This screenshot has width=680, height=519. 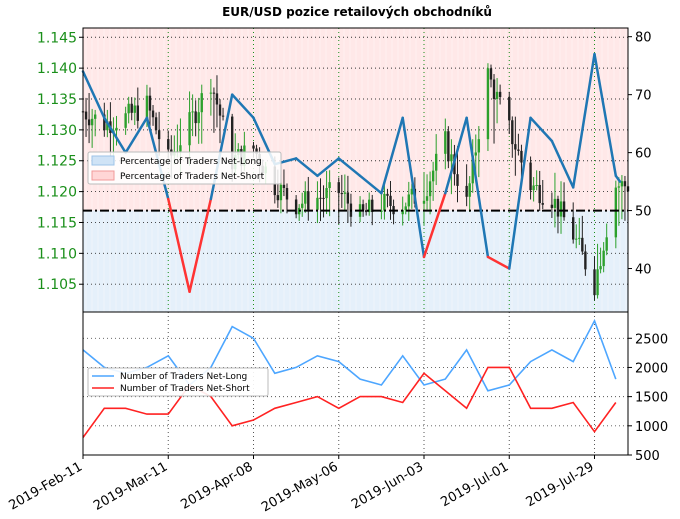 What do you see at coordinates (651, 339) in the screenshot?
I see `count-axis-tick-label: 2500` at bounding box center [651, 339].